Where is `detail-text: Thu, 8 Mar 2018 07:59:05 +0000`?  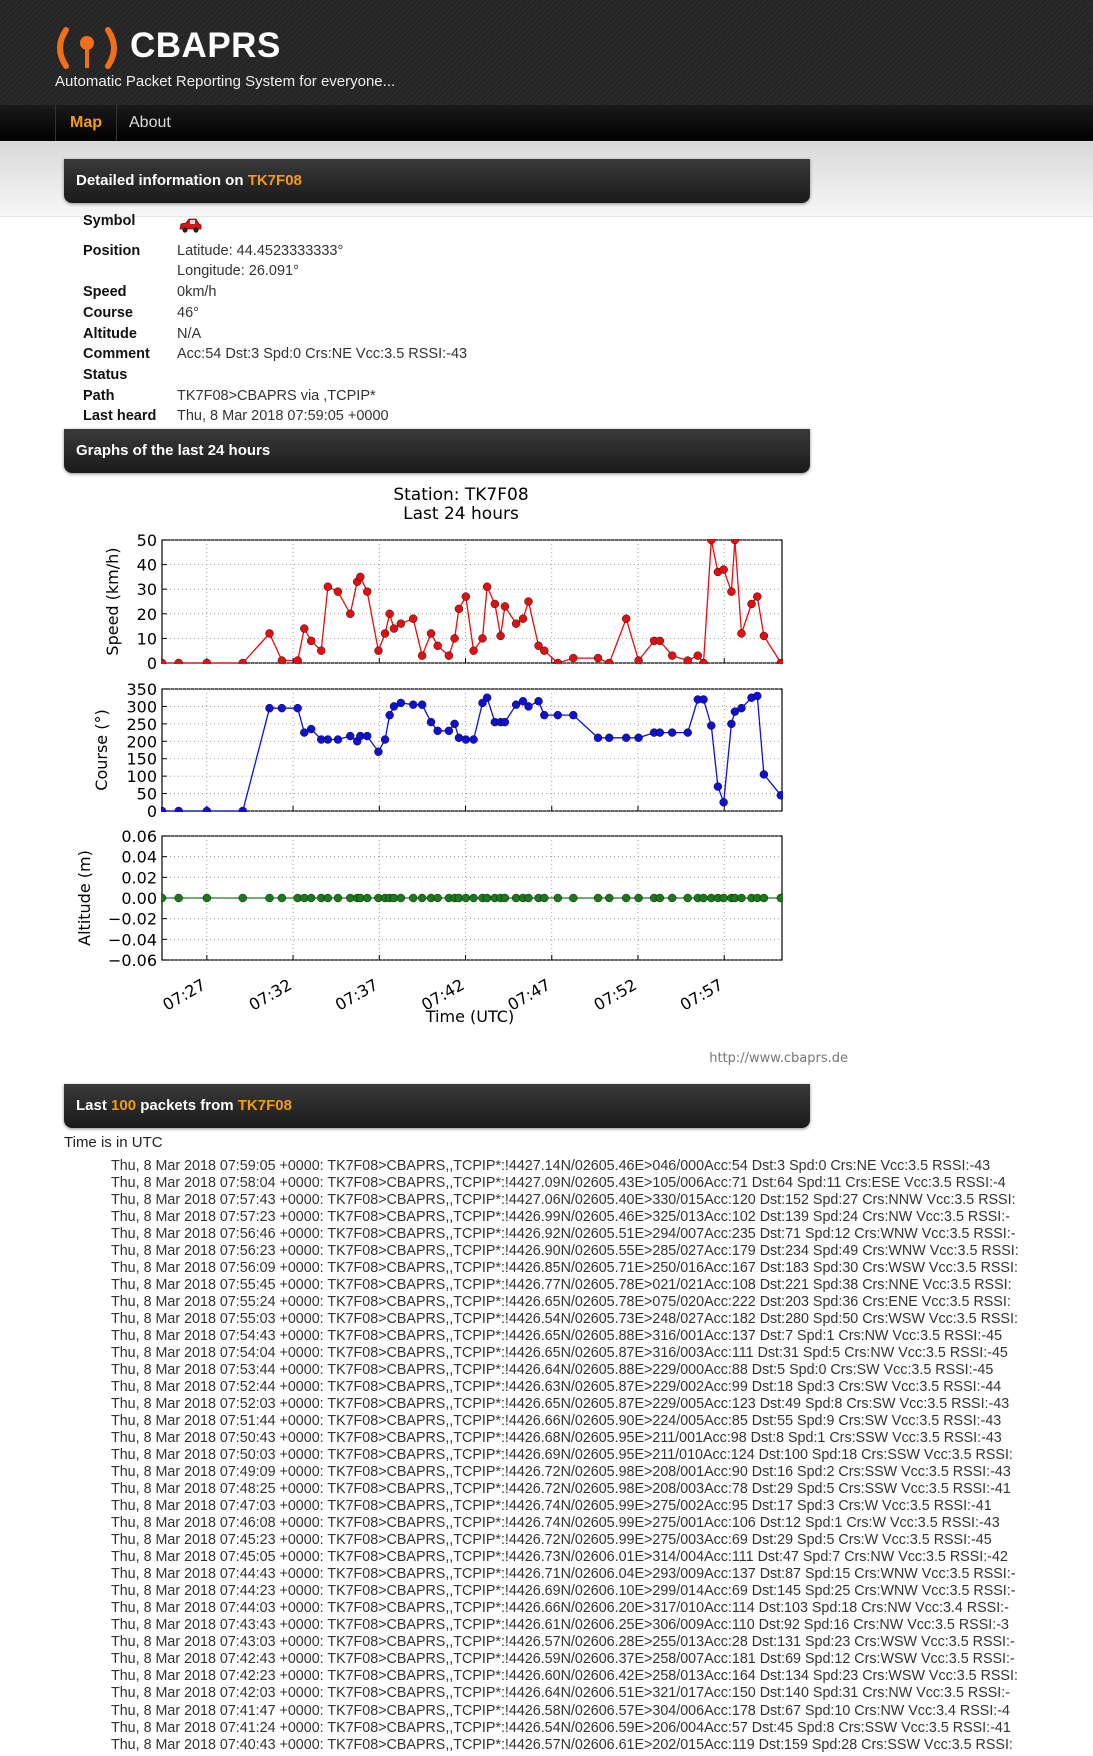
detail-text: Thu, 8 Mar 2018 07:59:05 +0000 is located at coordinates (283, 416).